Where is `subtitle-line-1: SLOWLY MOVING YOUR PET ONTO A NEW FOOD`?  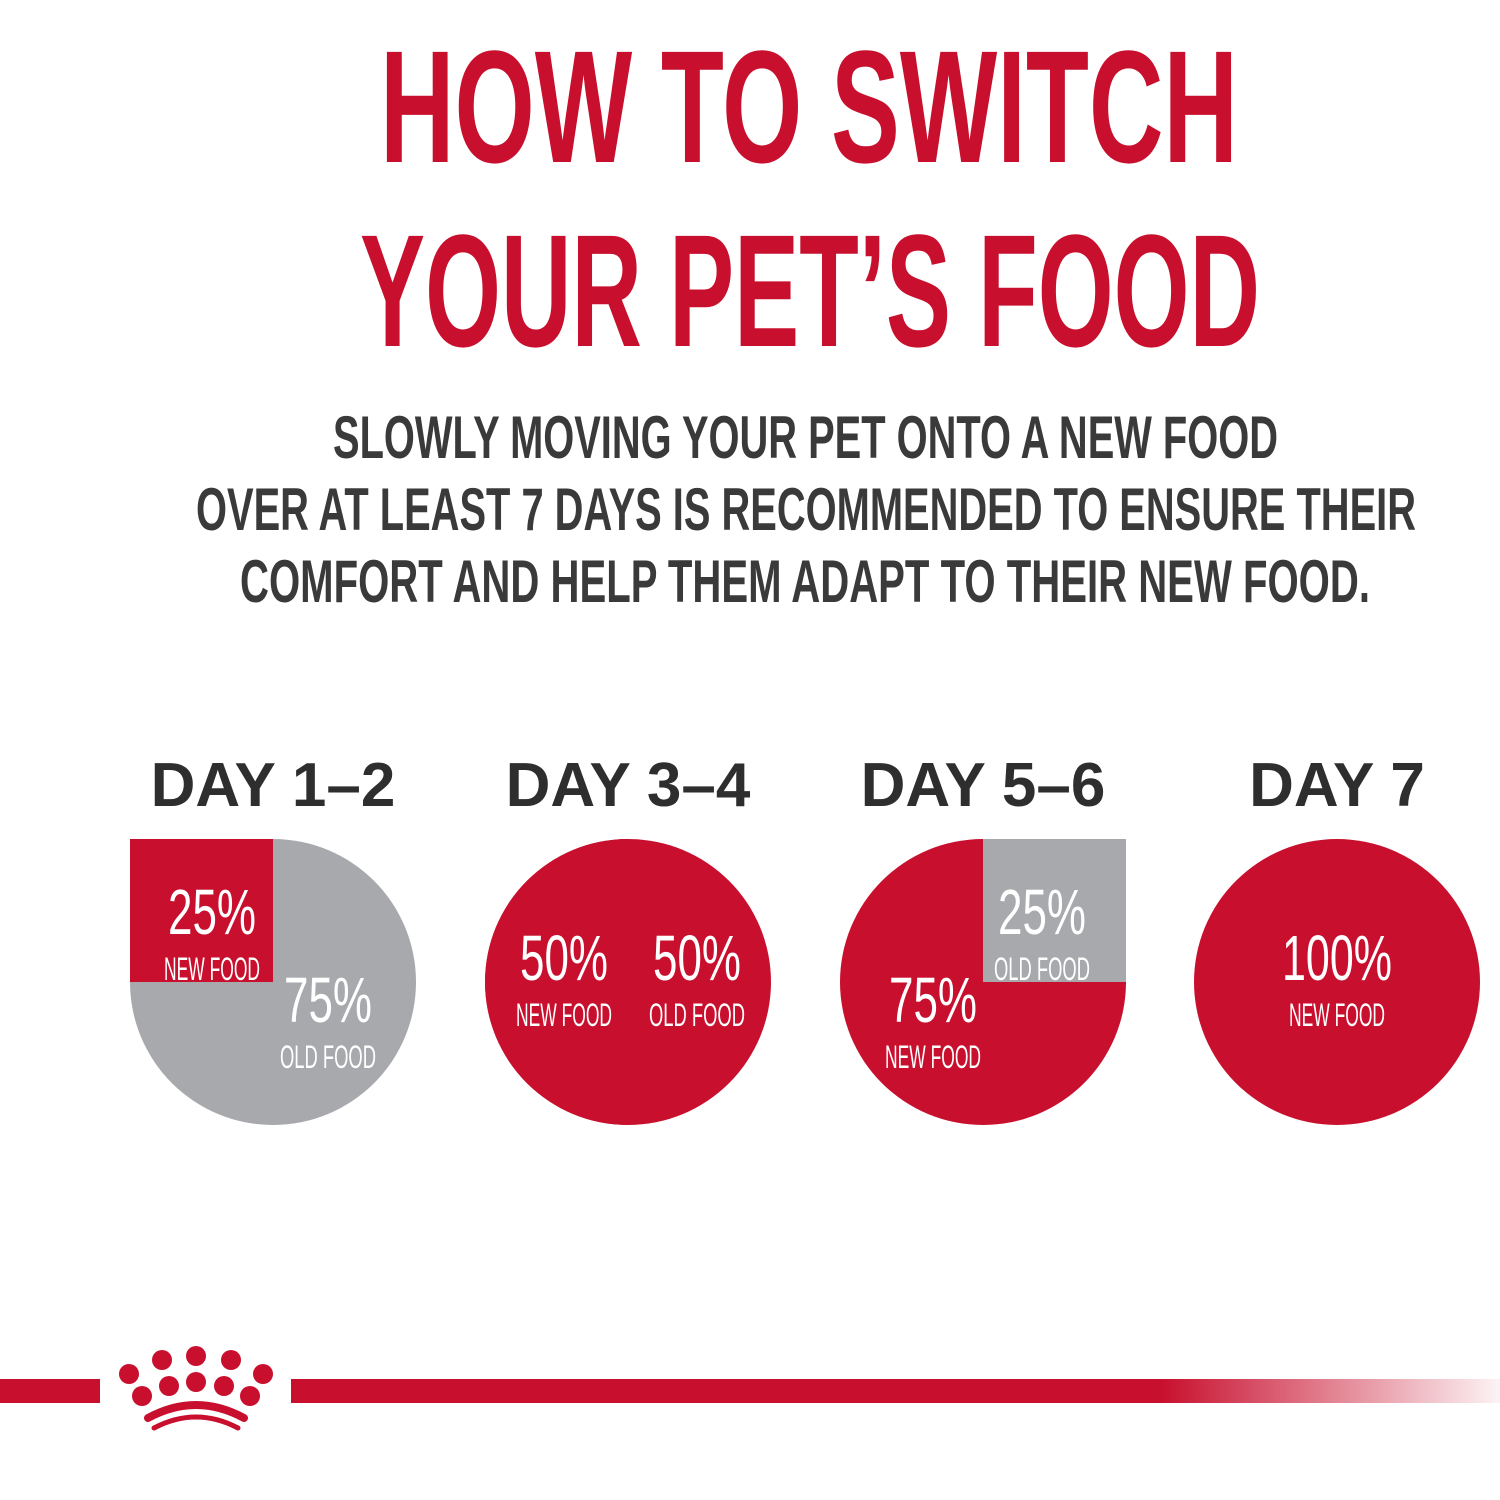
subtitle-line-1: SLOWLY MOVING YOUR PET ONTO A NEW FOOD is located at coordinates (805, 437).